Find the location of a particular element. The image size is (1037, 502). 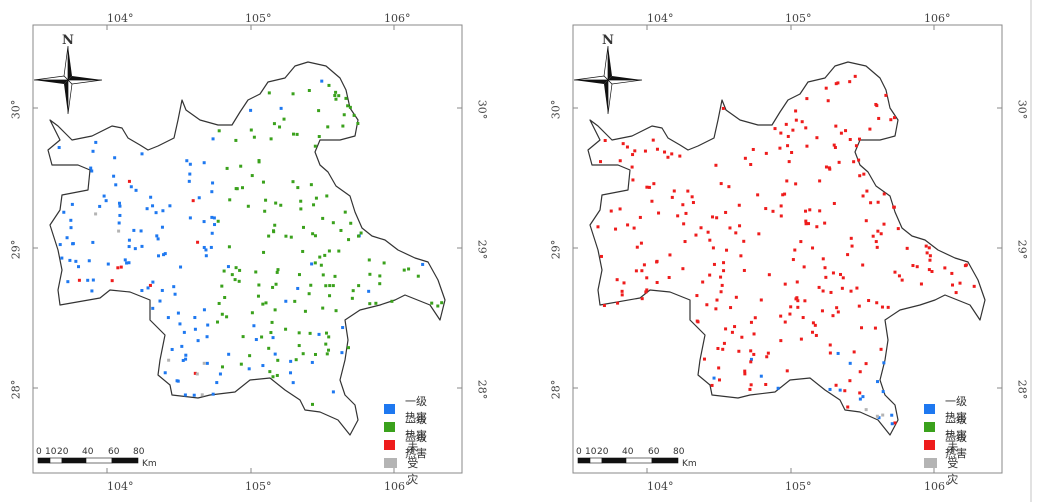

top-tick-106: 106° is located at coordinates (397, 18).